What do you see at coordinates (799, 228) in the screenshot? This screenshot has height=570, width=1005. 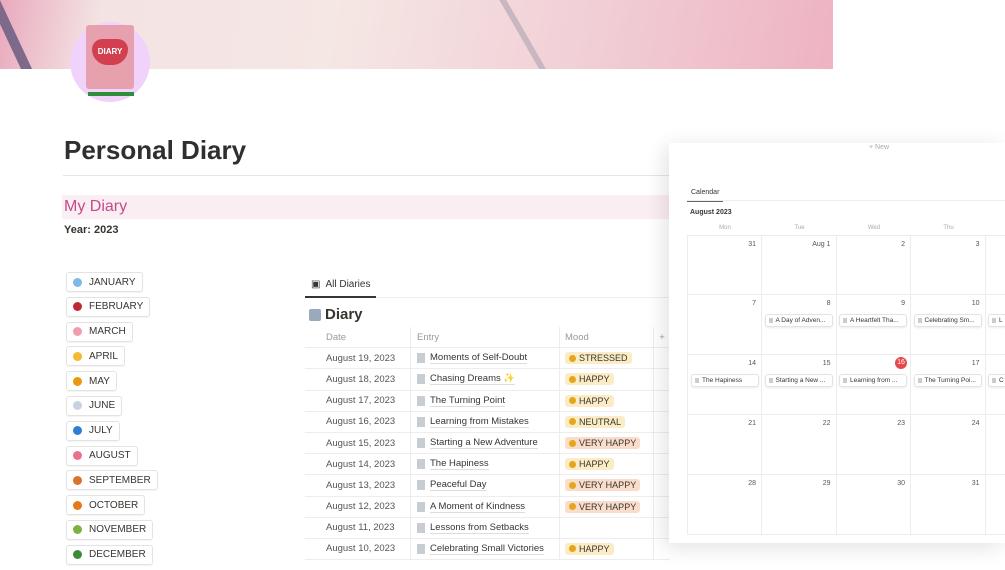 I see `weekday-label: Tue` at bounding box center [799, 228].